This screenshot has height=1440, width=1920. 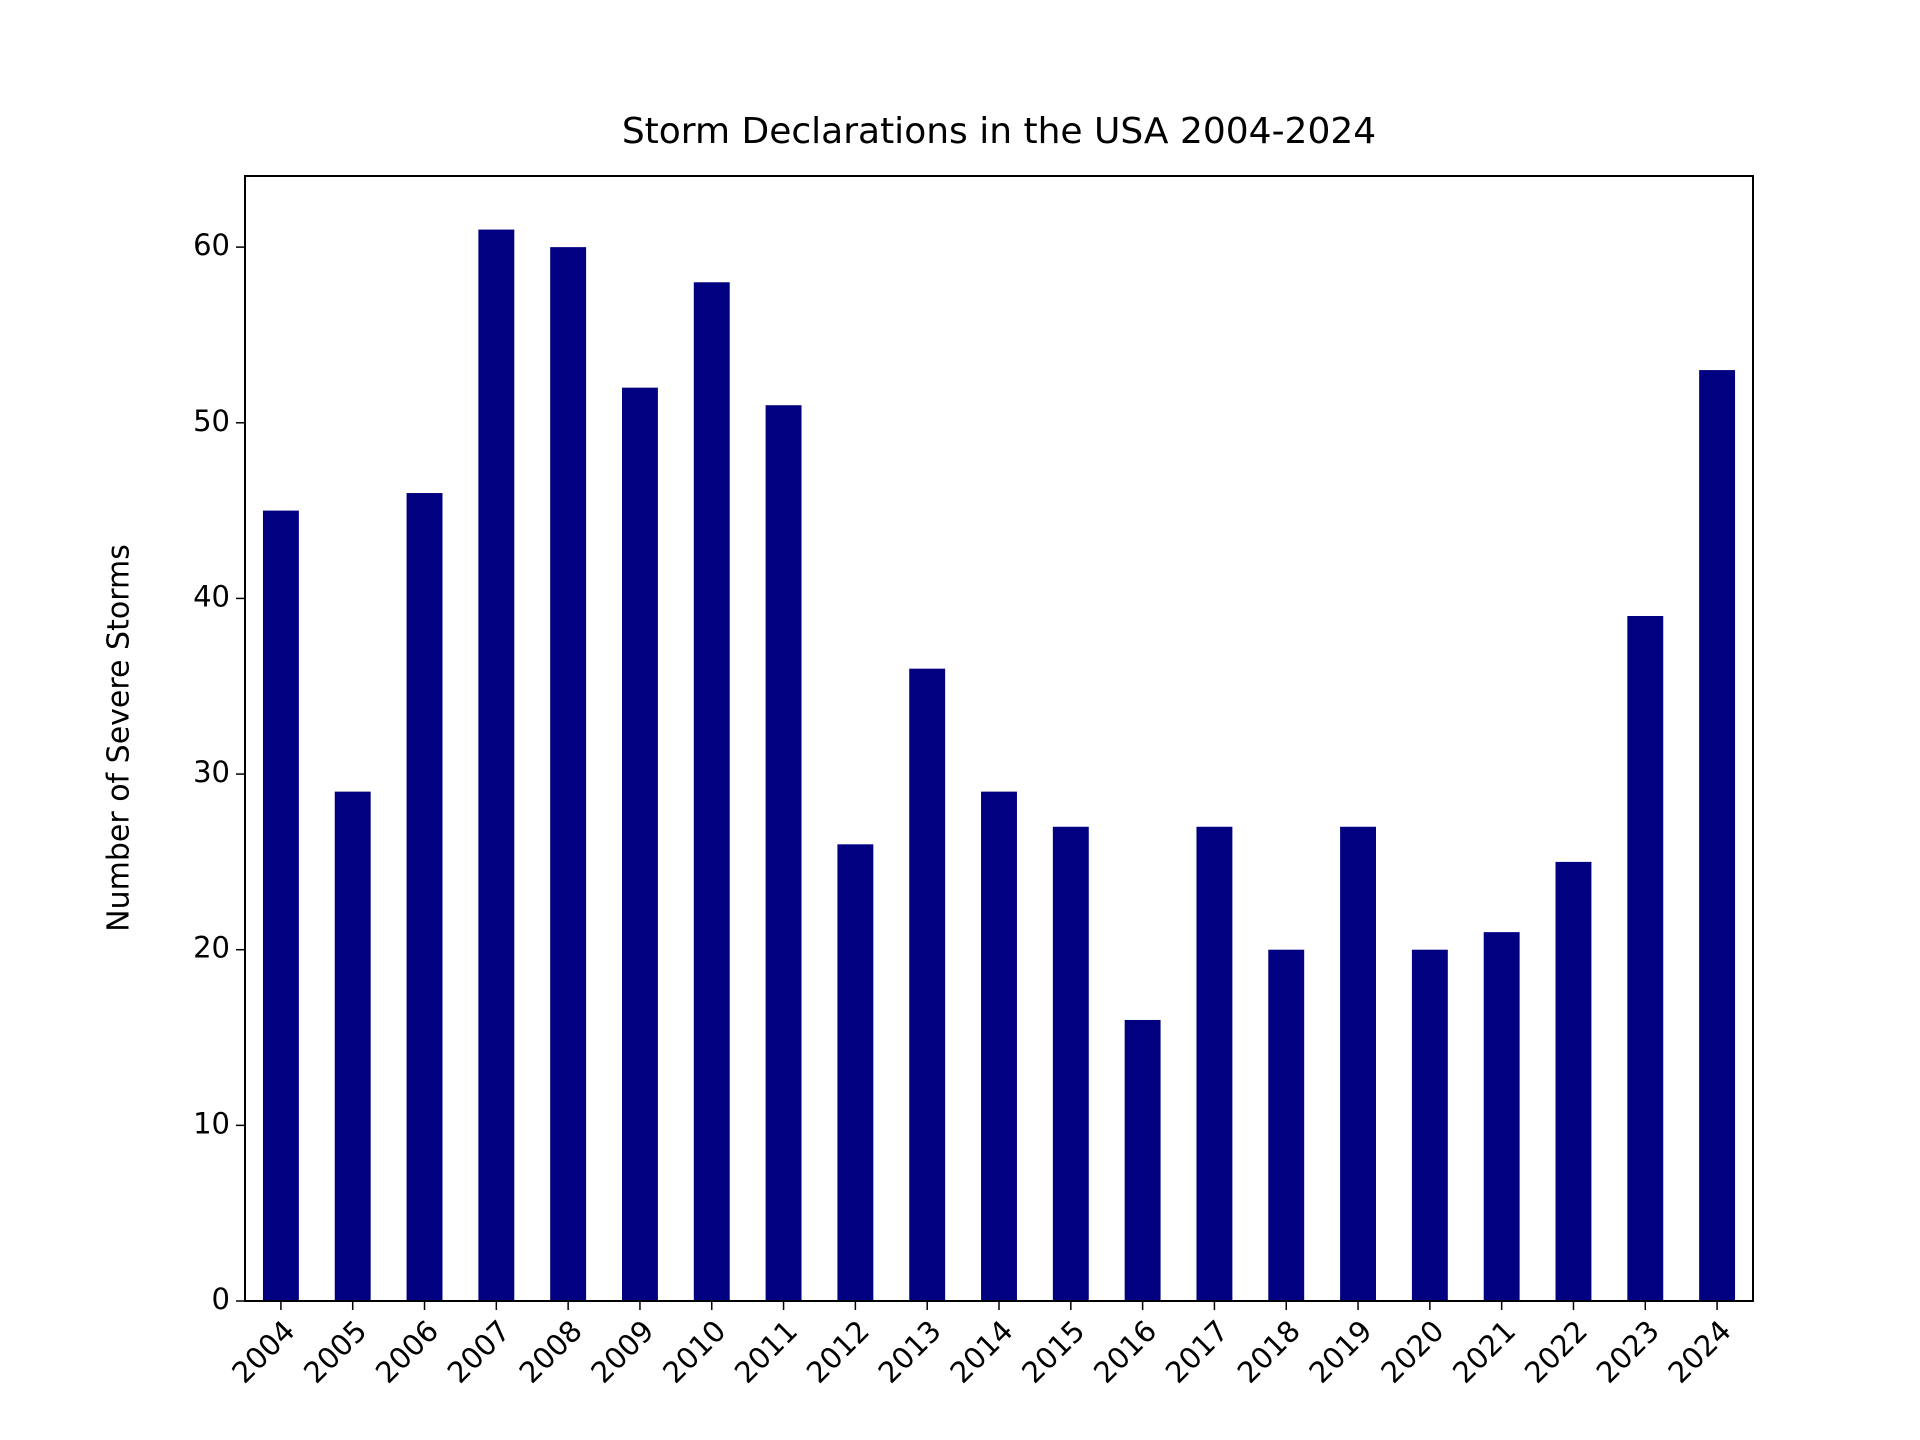 I want to click on x-tick-label: 2010, so click(x=694, y=1352).